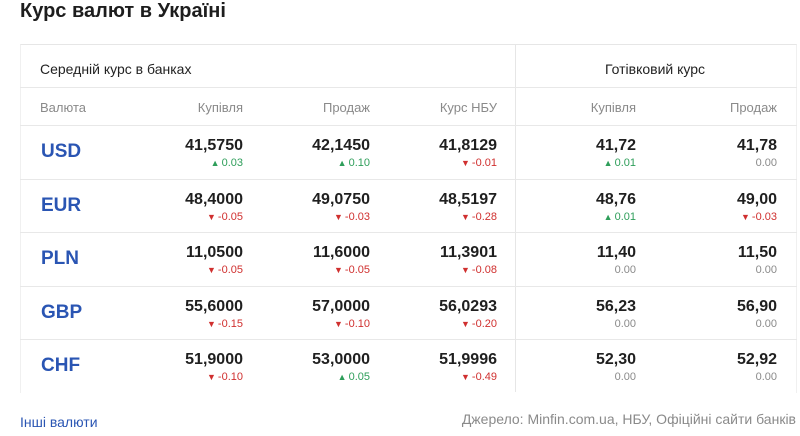  I want to click on rate-value: 49,00, so click(756, 199).